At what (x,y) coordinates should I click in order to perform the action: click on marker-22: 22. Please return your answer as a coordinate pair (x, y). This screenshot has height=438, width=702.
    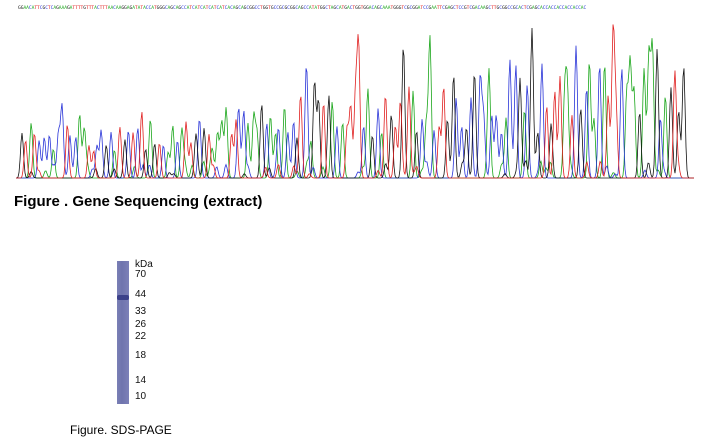
    Looking at the image, I should click on (141, 336).